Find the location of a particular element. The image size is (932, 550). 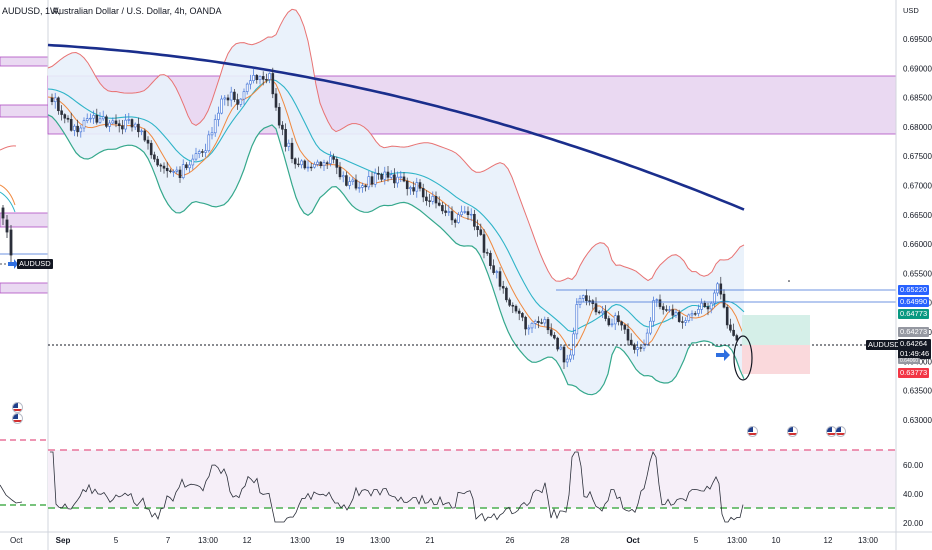

date-tick-label: 7 is located at coordinates (168, 540).